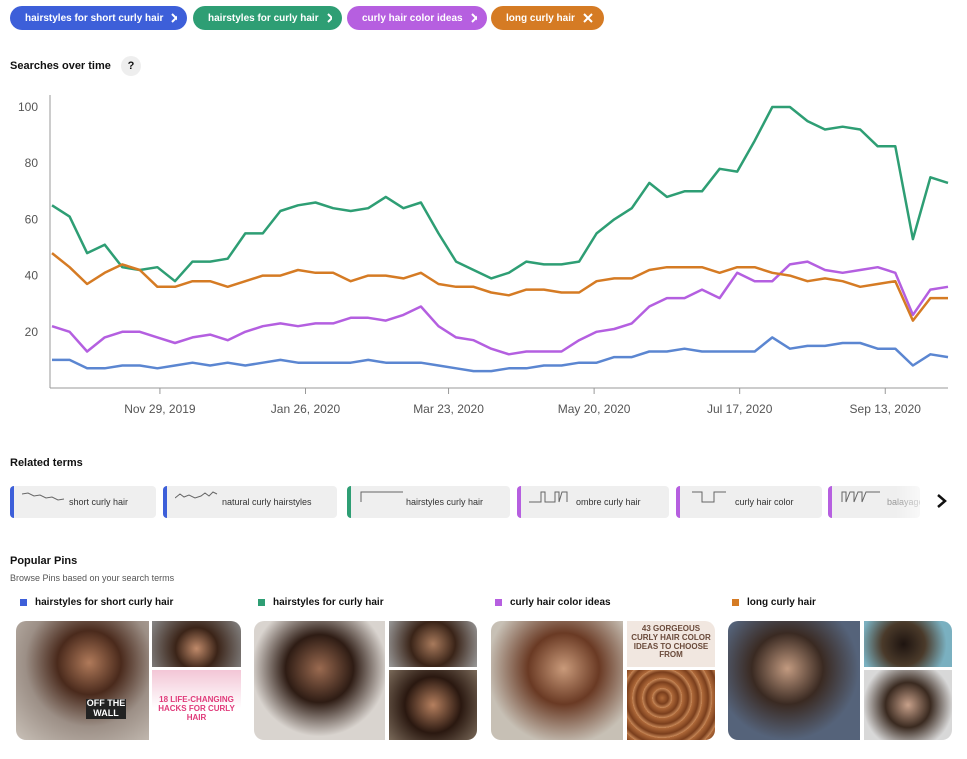 The height and width of the screenshot is (759, 967). I want to click on filter-chip: curly hair color ideas, so click(417, 18).